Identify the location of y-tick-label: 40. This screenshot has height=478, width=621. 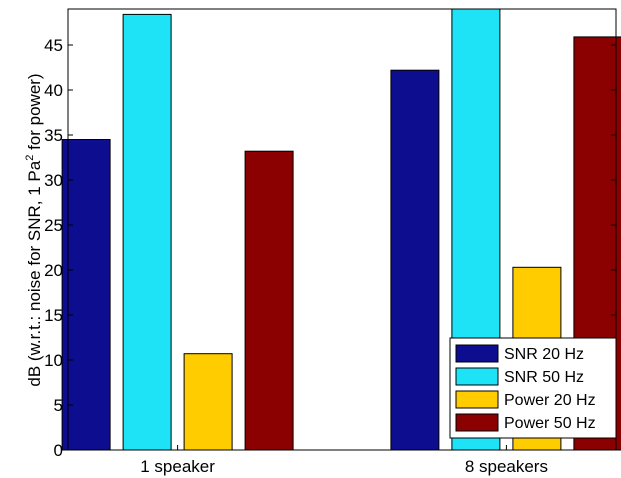
(53, 90).